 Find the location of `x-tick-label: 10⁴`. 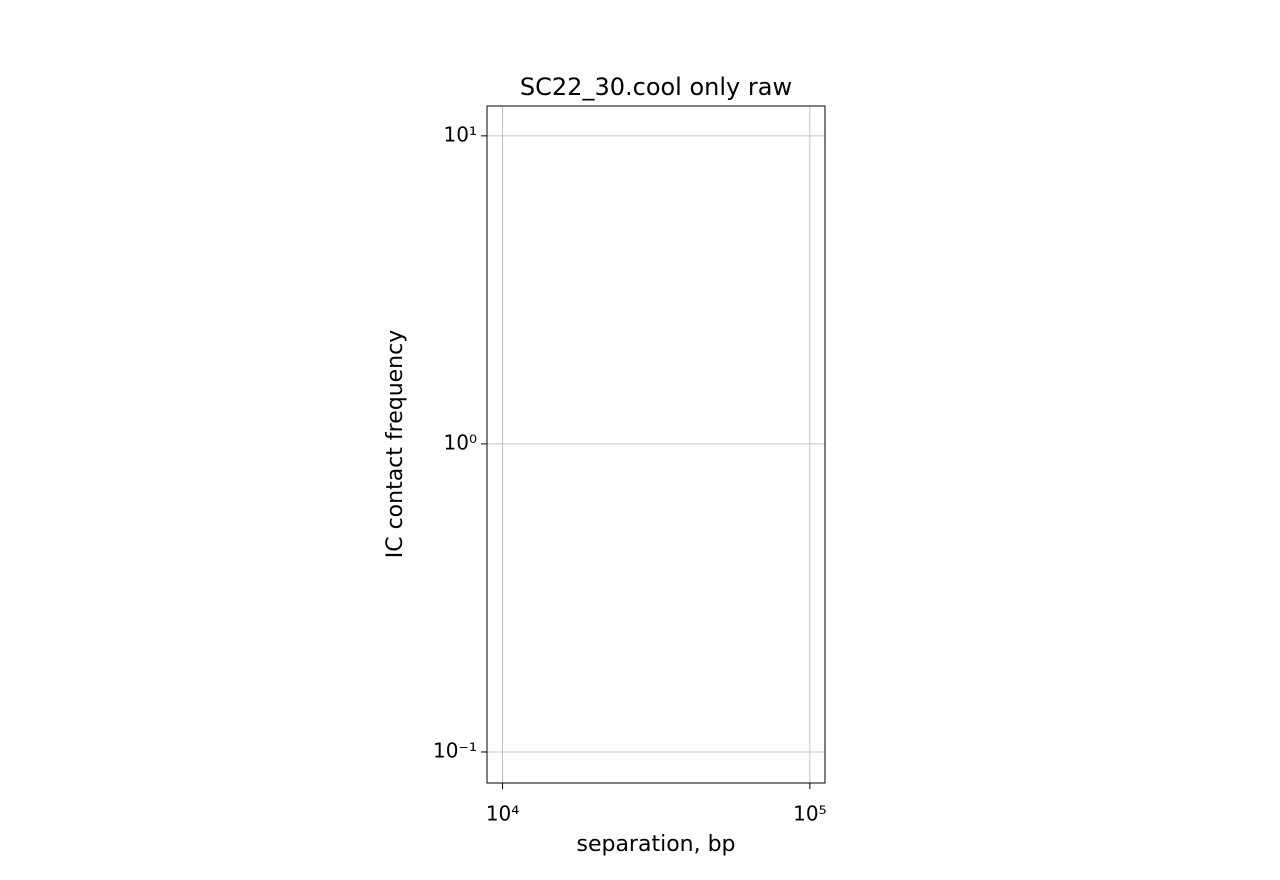

x-tick-label: 10⁴ is located at coordinates (502, 814).